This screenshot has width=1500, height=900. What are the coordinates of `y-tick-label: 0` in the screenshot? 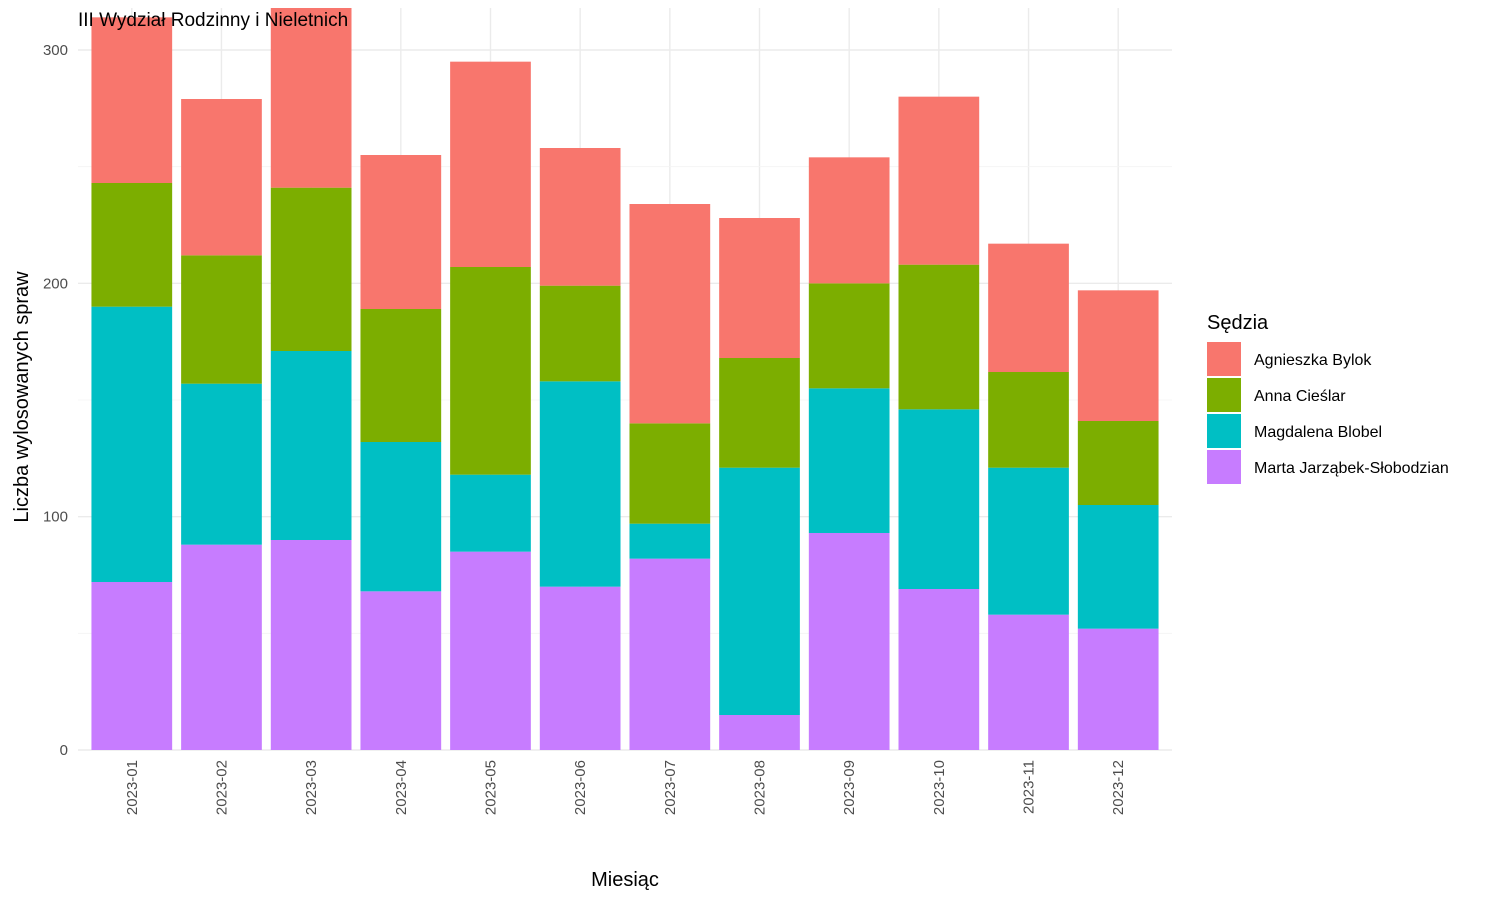 It's located at (64, 750).